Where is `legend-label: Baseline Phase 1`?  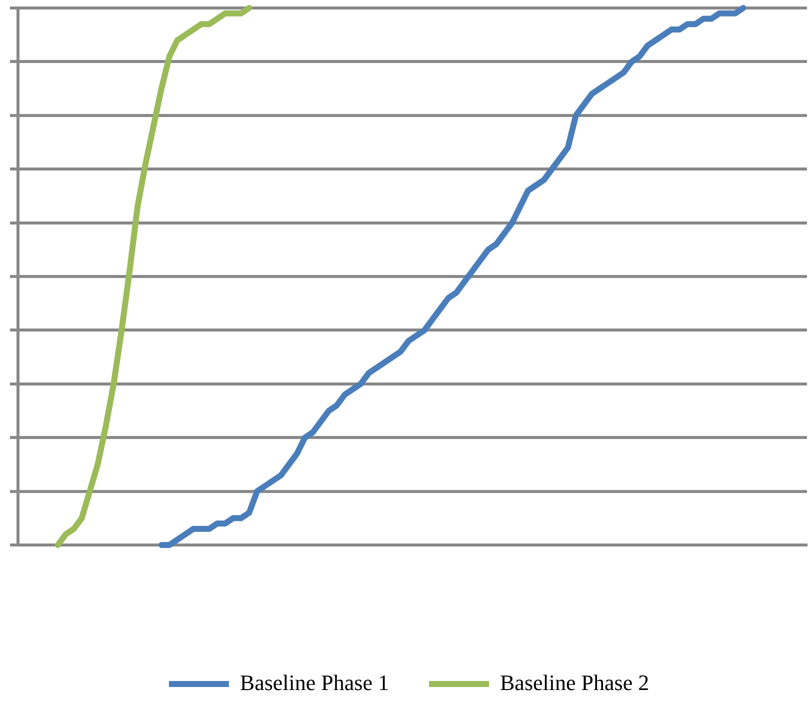 legend-label: Baseline Phase 1 is located at coordinates (315, 682).